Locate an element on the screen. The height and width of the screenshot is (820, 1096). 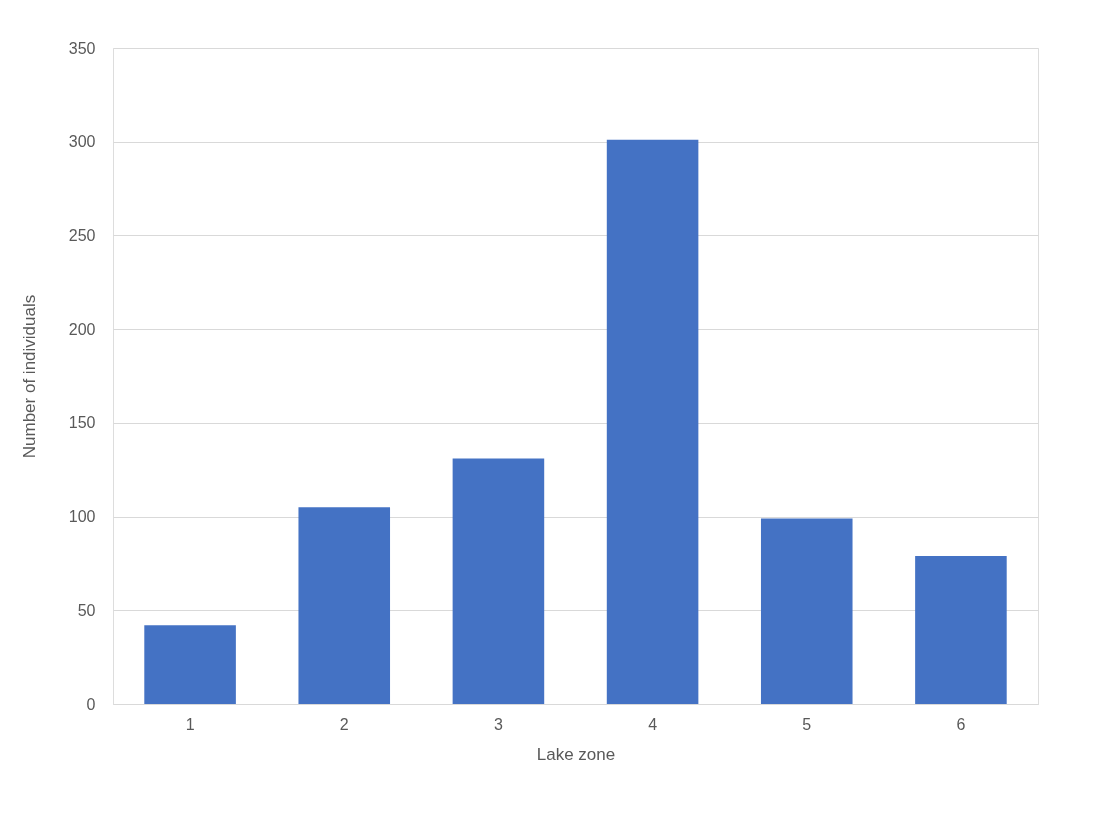
x-tick-label: 1 is located at coordinates (190, 724).